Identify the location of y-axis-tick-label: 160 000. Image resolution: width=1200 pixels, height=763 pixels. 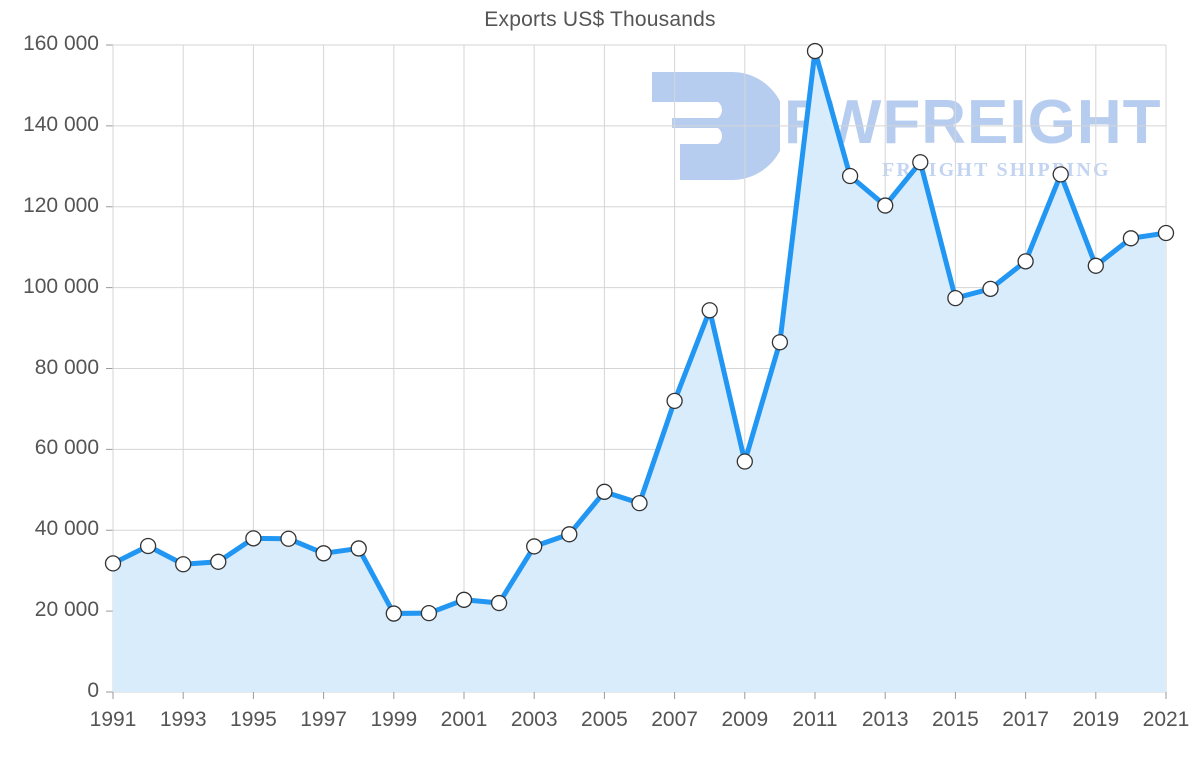
(61, 43).